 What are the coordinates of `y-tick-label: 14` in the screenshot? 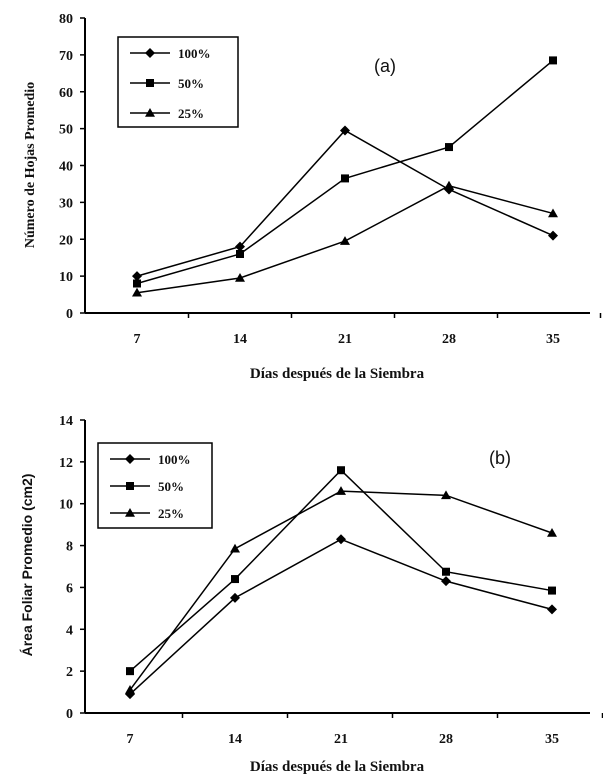 It's located at (66, 421).